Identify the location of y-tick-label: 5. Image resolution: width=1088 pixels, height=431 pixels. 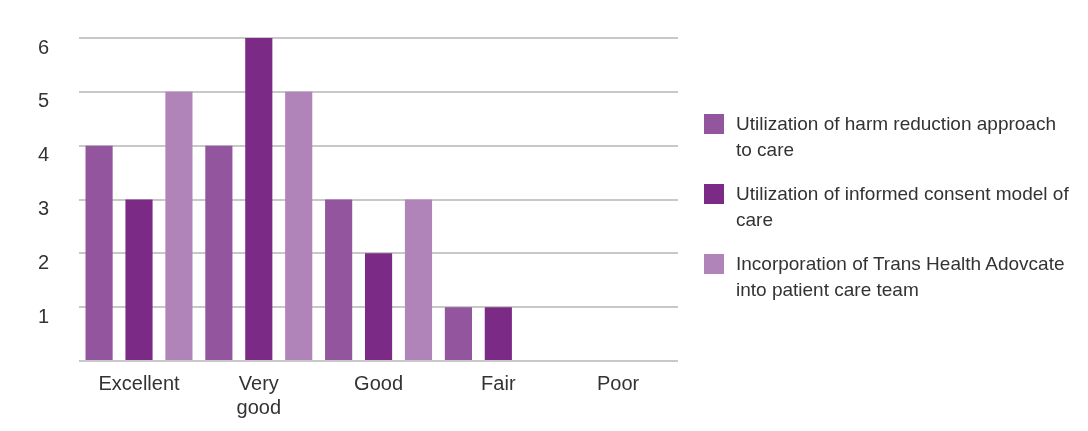
(44, 100).